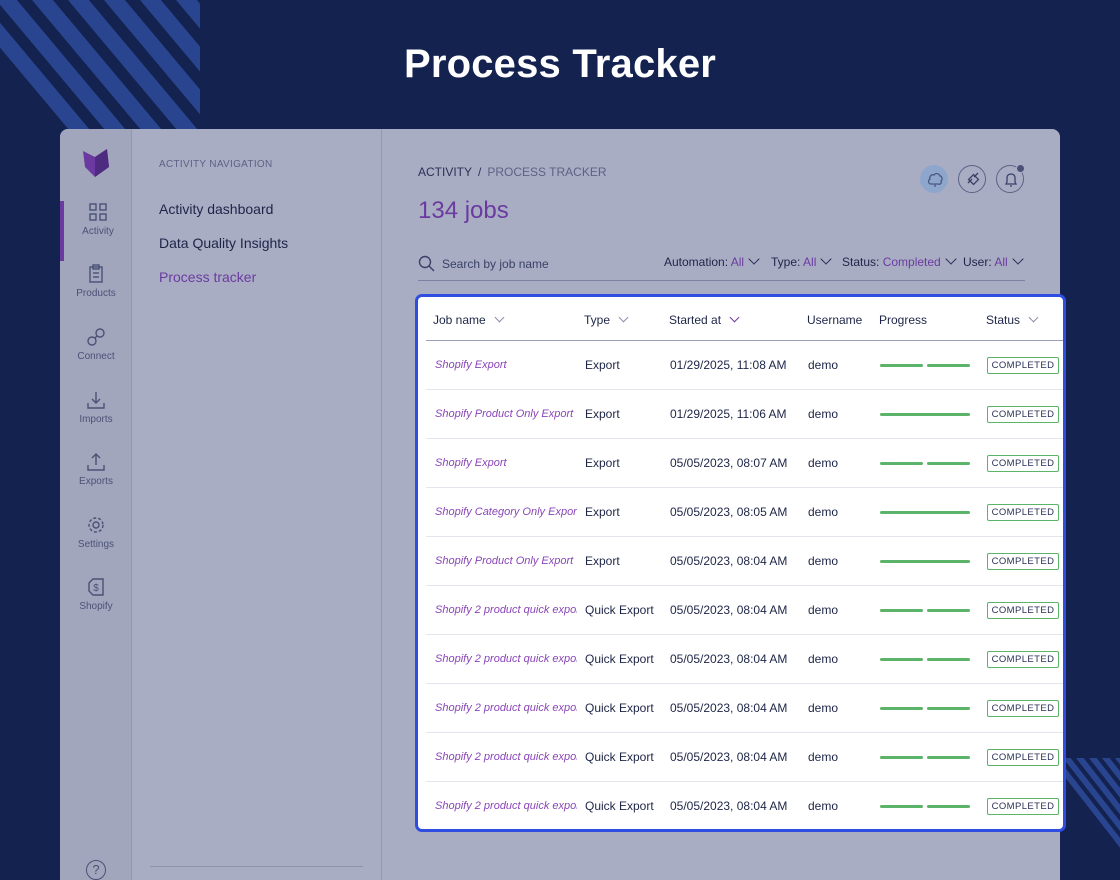  Describe the element at coordinates (224, 243) in the screenshot. I see `subnav-item-data-quality-insights: Data Quality Insights` at that location.